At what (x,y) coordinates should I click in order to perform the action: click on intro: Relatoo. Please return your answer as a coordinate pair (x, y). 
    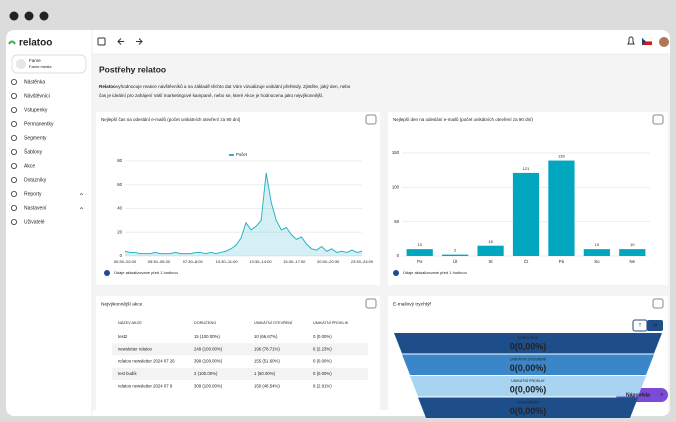
    Looking at the image, I should click on (107, 86).